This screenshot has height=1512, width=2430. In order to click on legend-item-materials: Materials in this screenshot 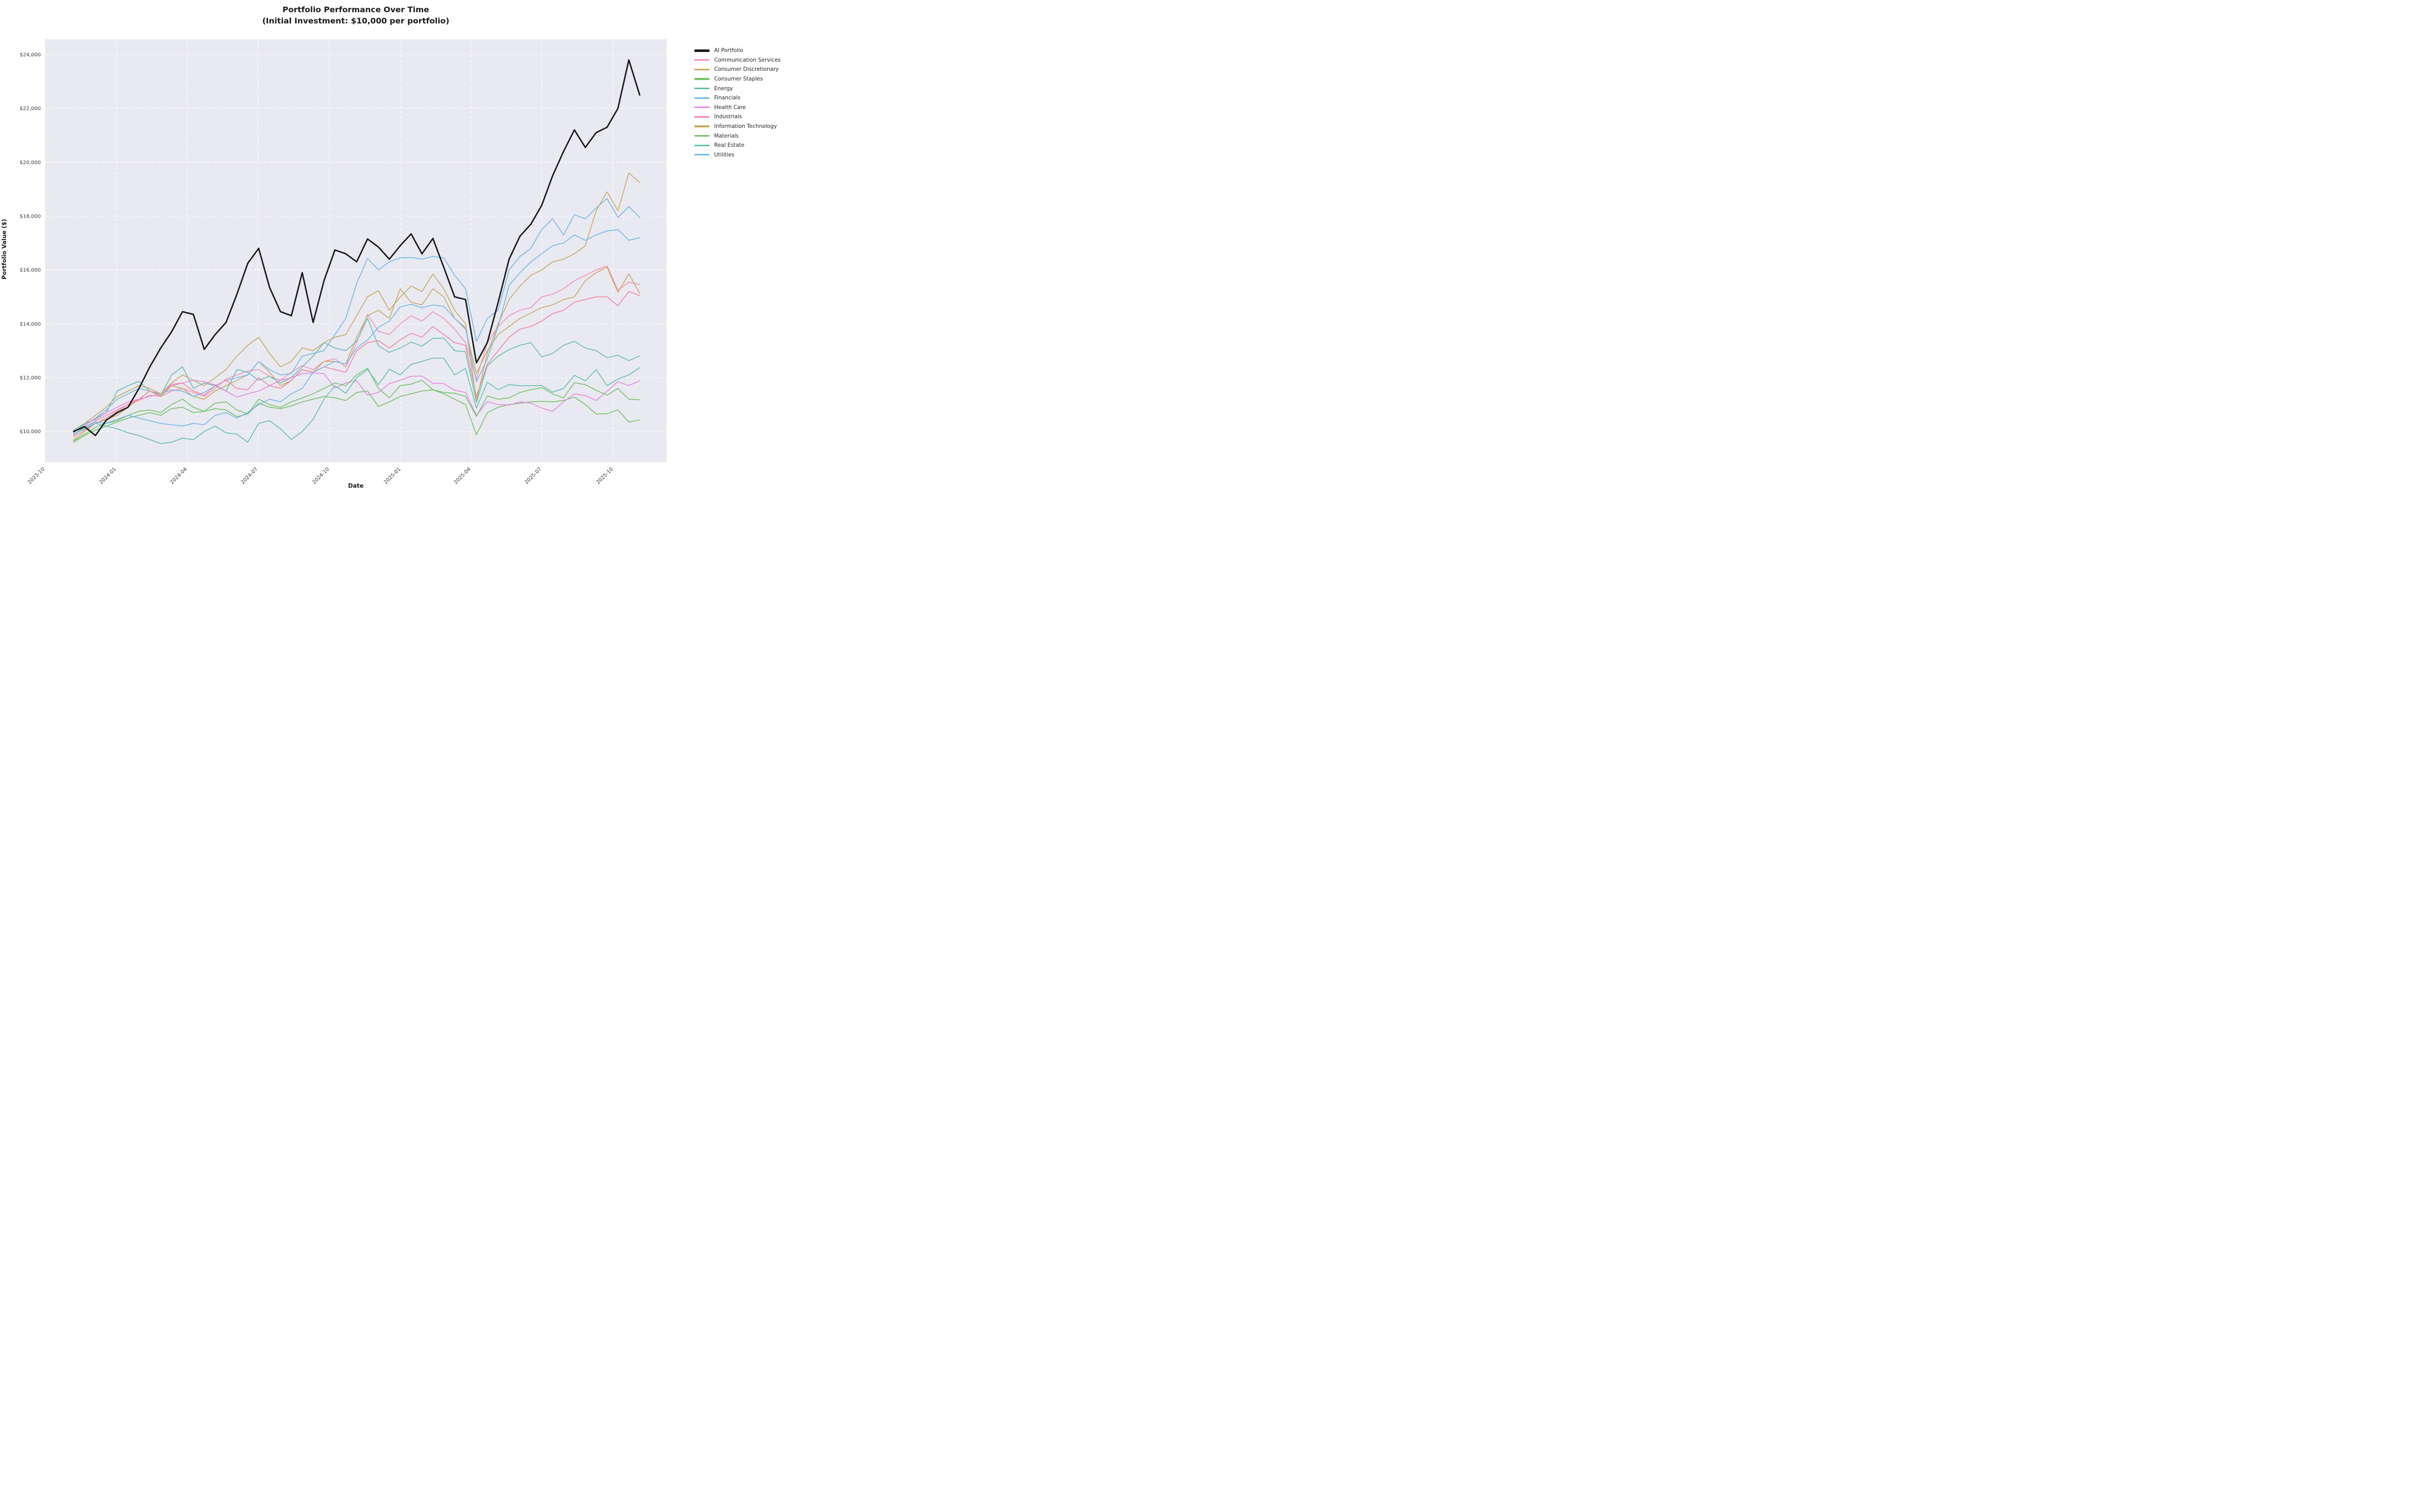, I will do `click(737, 136)`.